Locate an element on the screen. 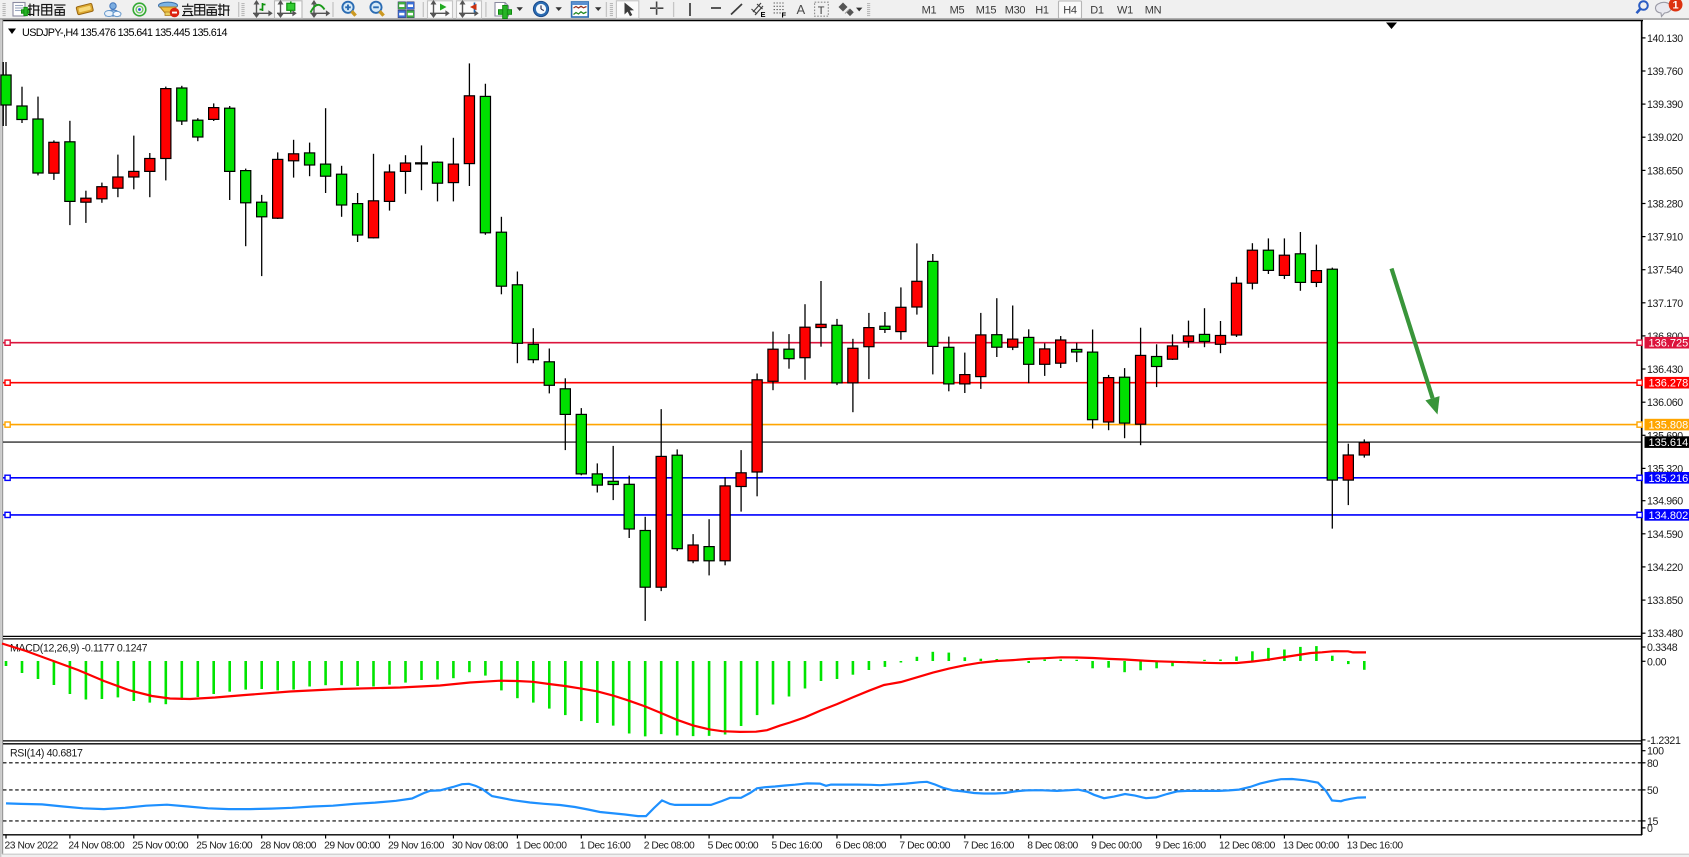 The height and width of the screenshot is (857, 1689). svg-text: 7 Dec 00:00 is located at coordinates (924, 846).